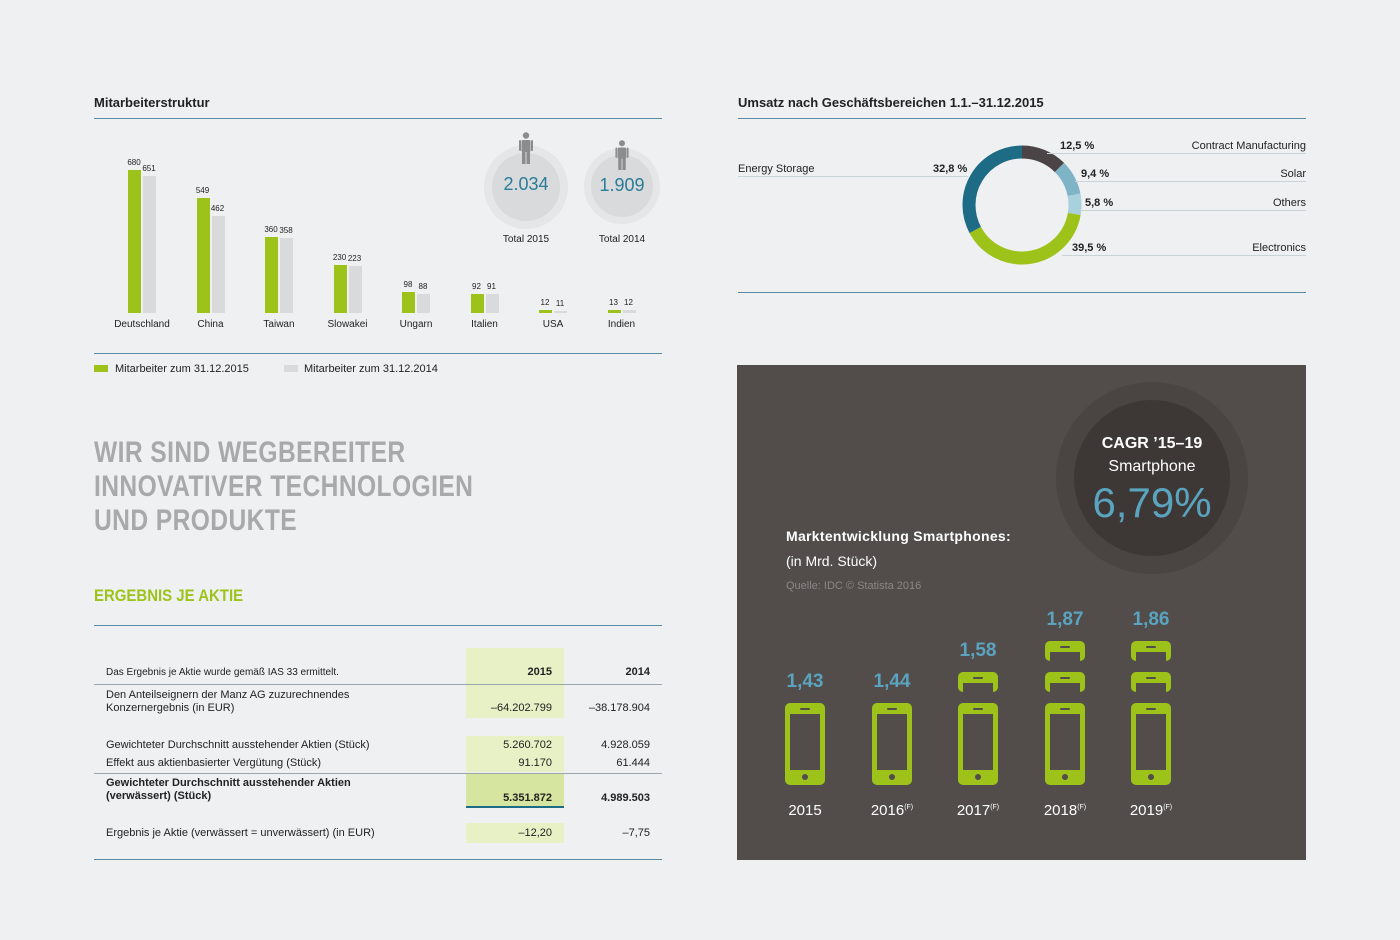 The image size is (1400, 940). What do you see at coordinates (1193, 210) in the screenshot?
I see `leader-line-others` at bounding box center [1193, 210].